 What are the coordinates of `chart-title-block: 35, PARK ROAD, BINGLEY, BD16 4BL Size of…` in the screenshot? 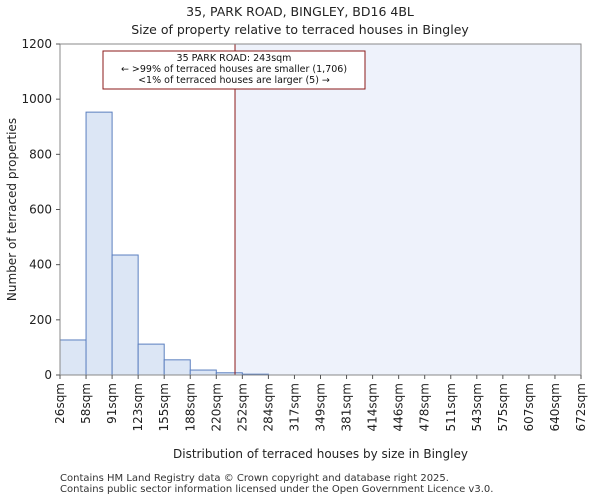 It's located at (300, 21).